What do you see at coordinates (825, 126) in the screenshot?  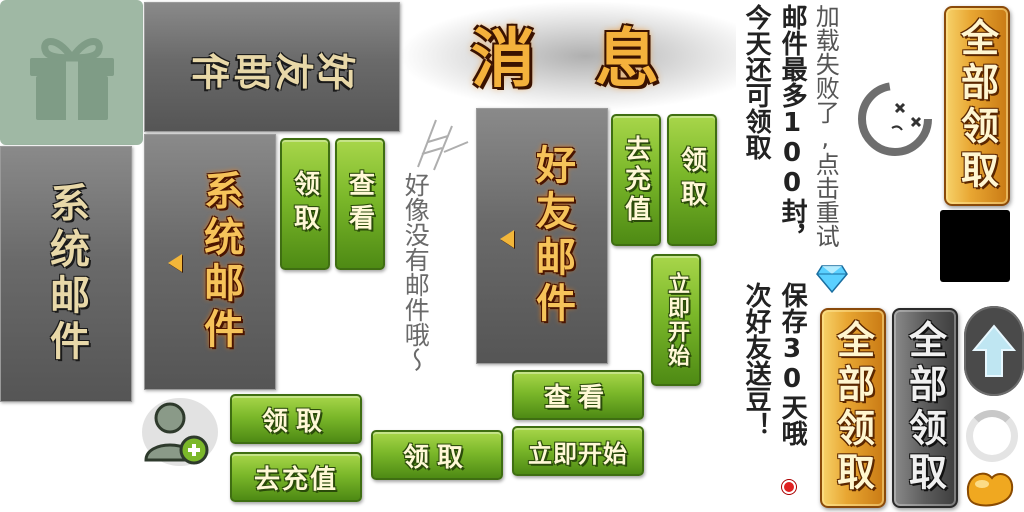 I see `load-failed-text: 加载失败了,点击重试` at bounding box center [825, 126].